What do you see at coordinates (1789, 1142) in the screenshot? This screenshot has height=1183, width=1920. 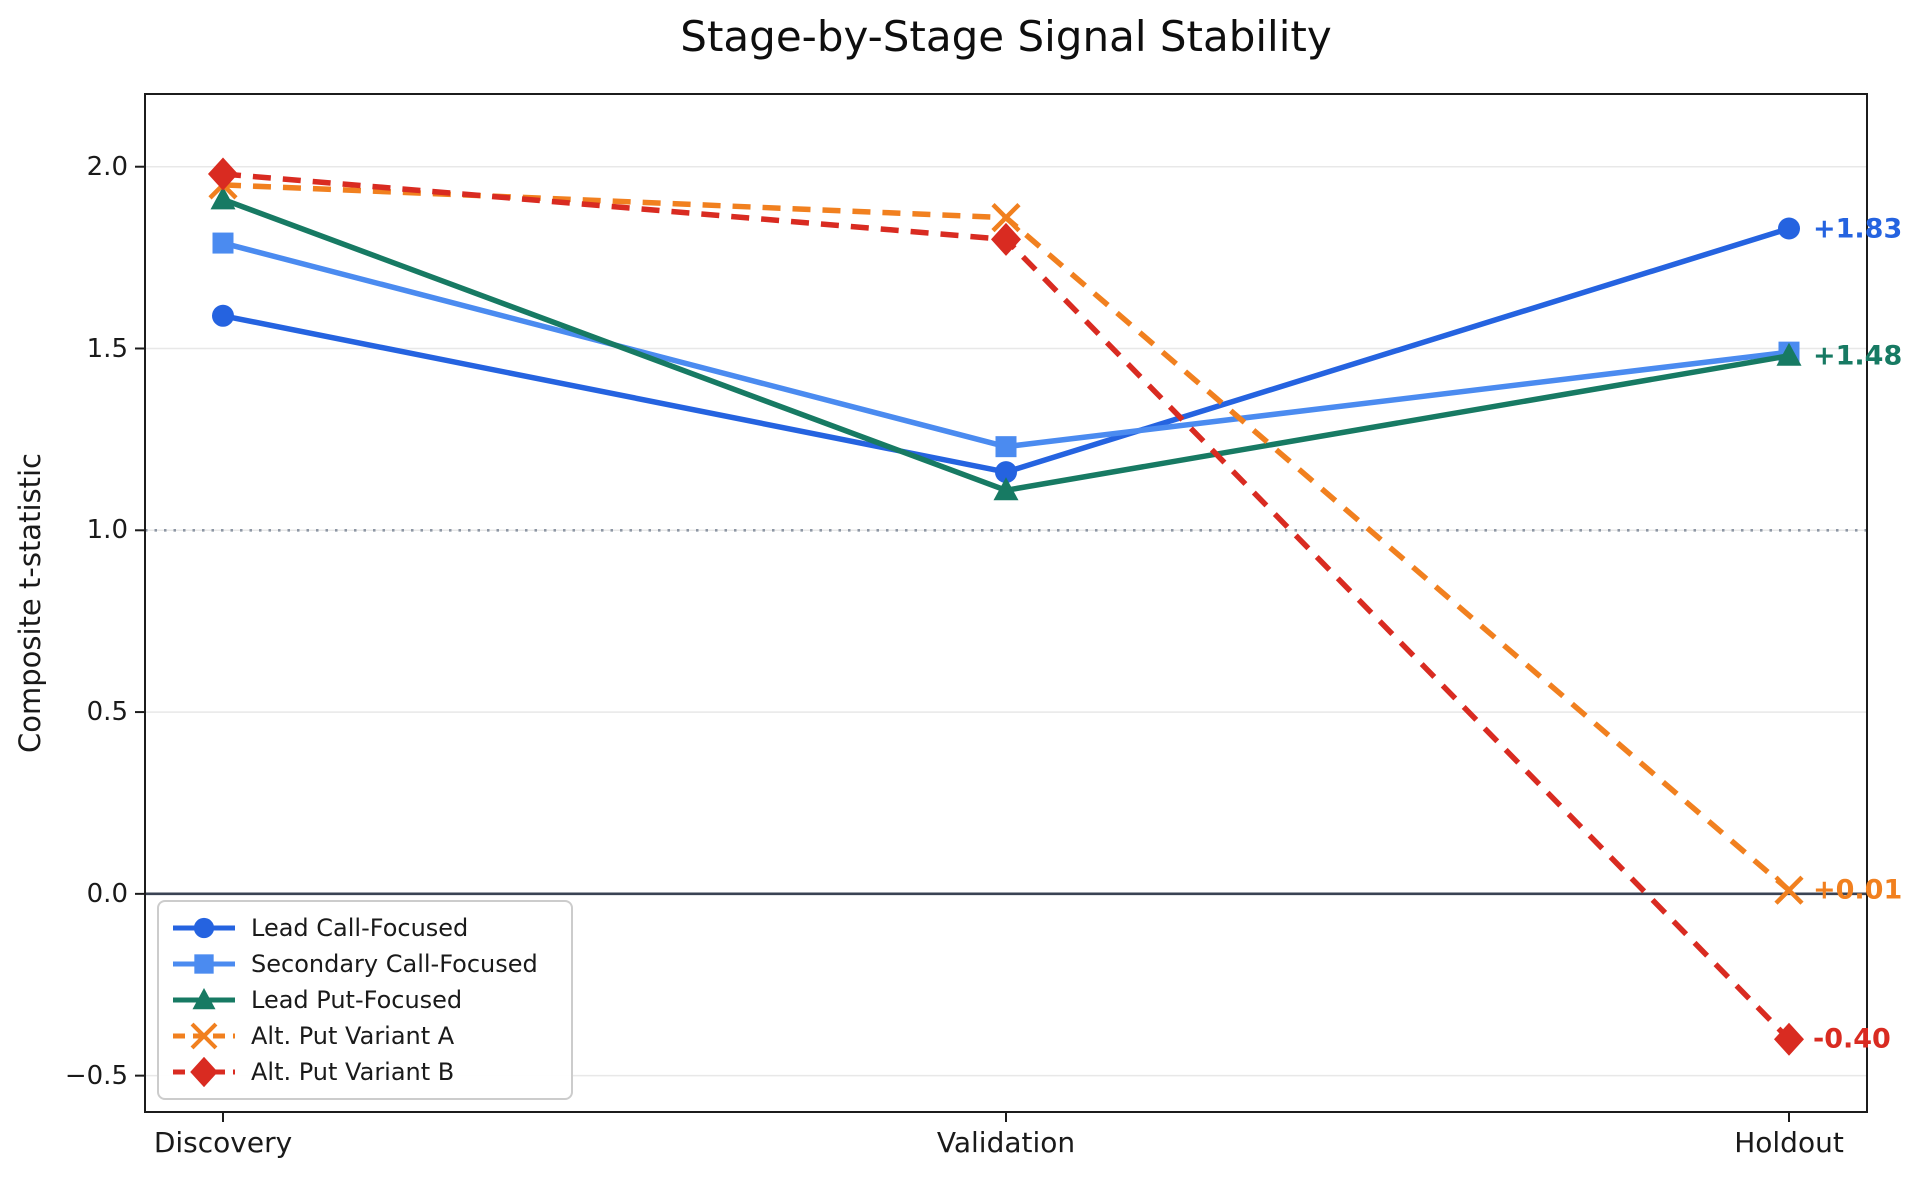 I see `x-tick-label: Holdout` at bounding box center [1789, 1142].